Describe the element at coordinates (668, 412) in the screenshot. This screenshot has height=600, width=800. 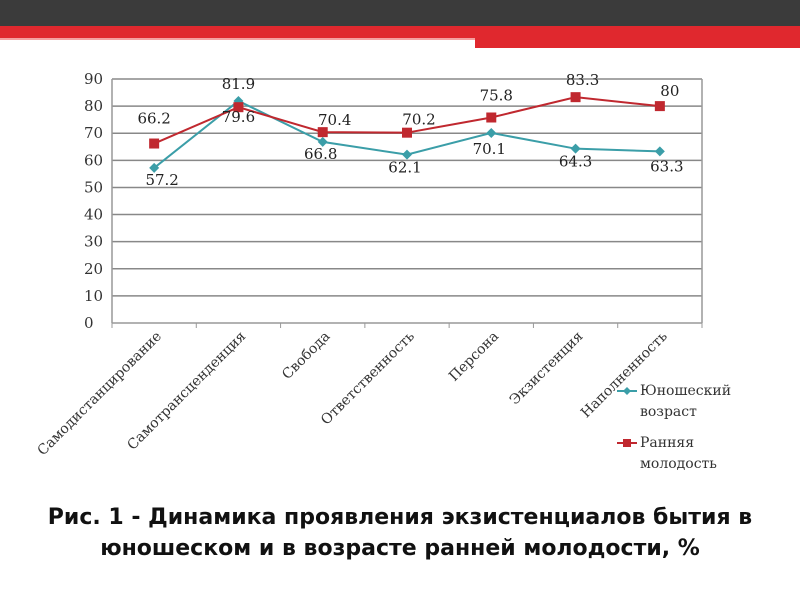
I see `legend-label: возраст` at that location.